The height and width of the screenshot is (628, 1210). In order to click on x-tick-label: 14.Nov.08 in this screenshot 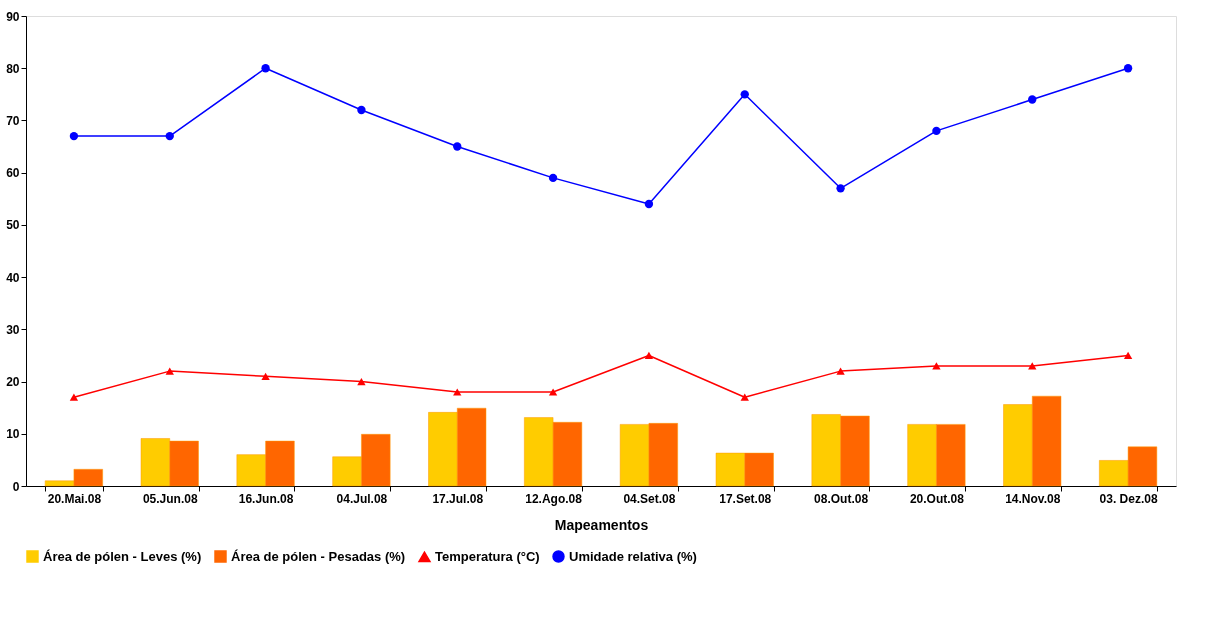, I will do `click(1033, 498)`.